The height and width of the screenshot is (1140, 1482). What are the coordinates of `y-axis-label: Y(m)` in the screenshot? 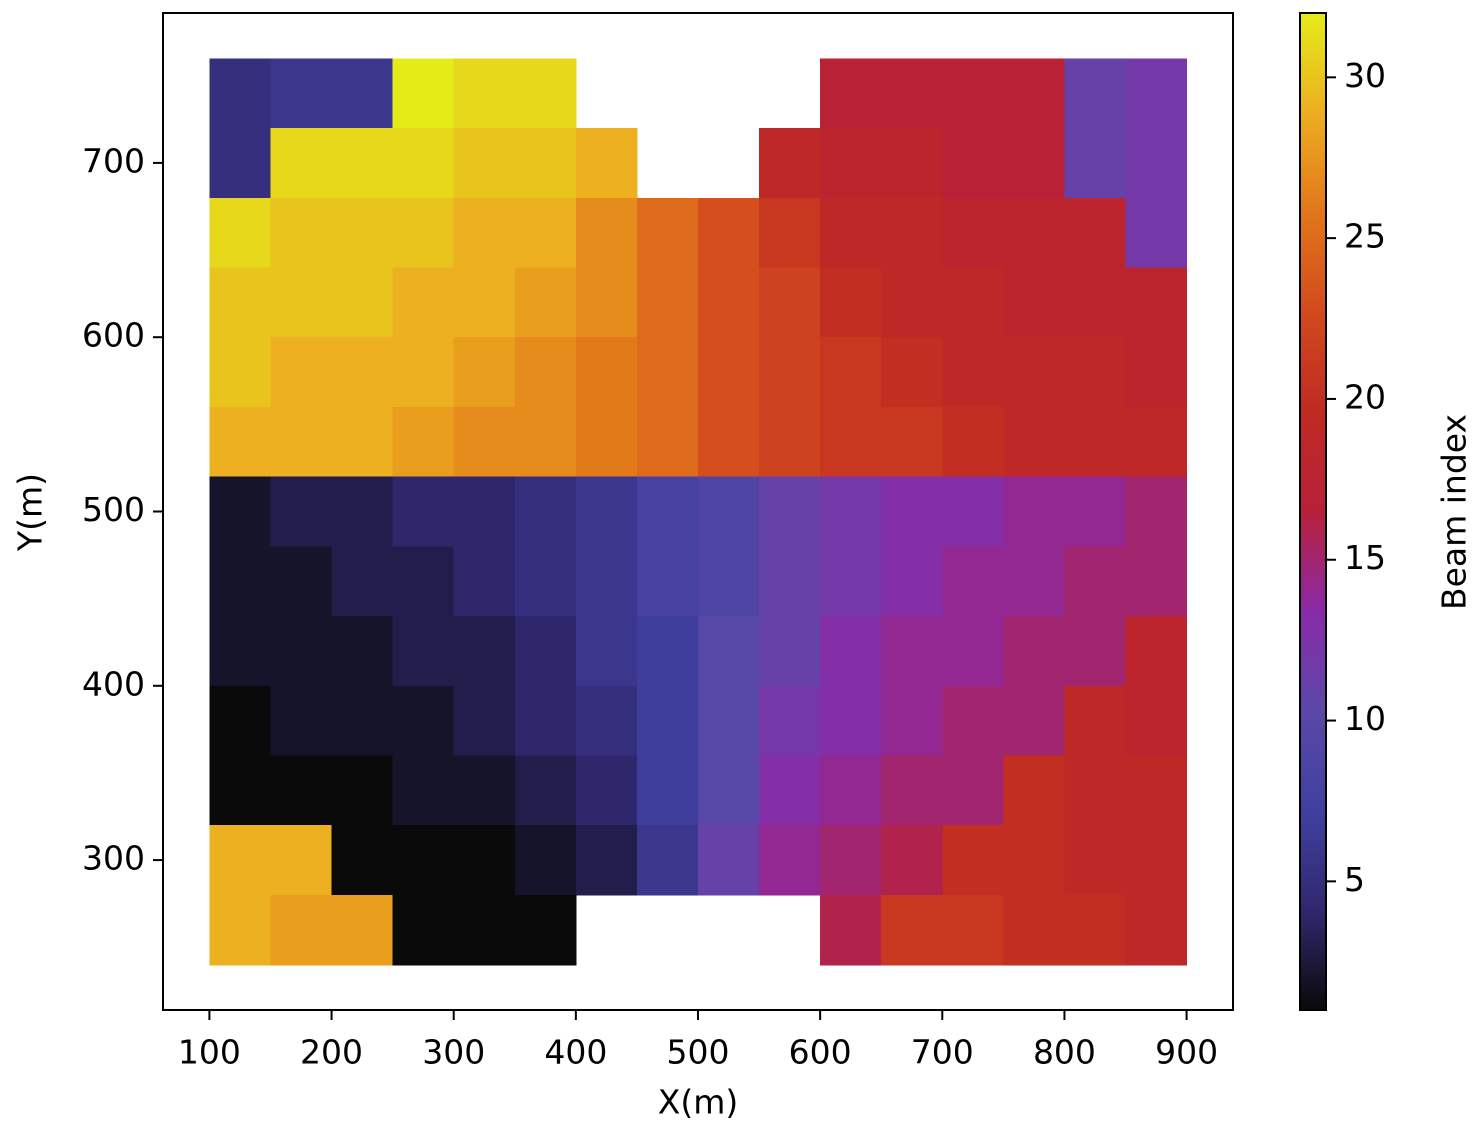 It's located at (30, 512).